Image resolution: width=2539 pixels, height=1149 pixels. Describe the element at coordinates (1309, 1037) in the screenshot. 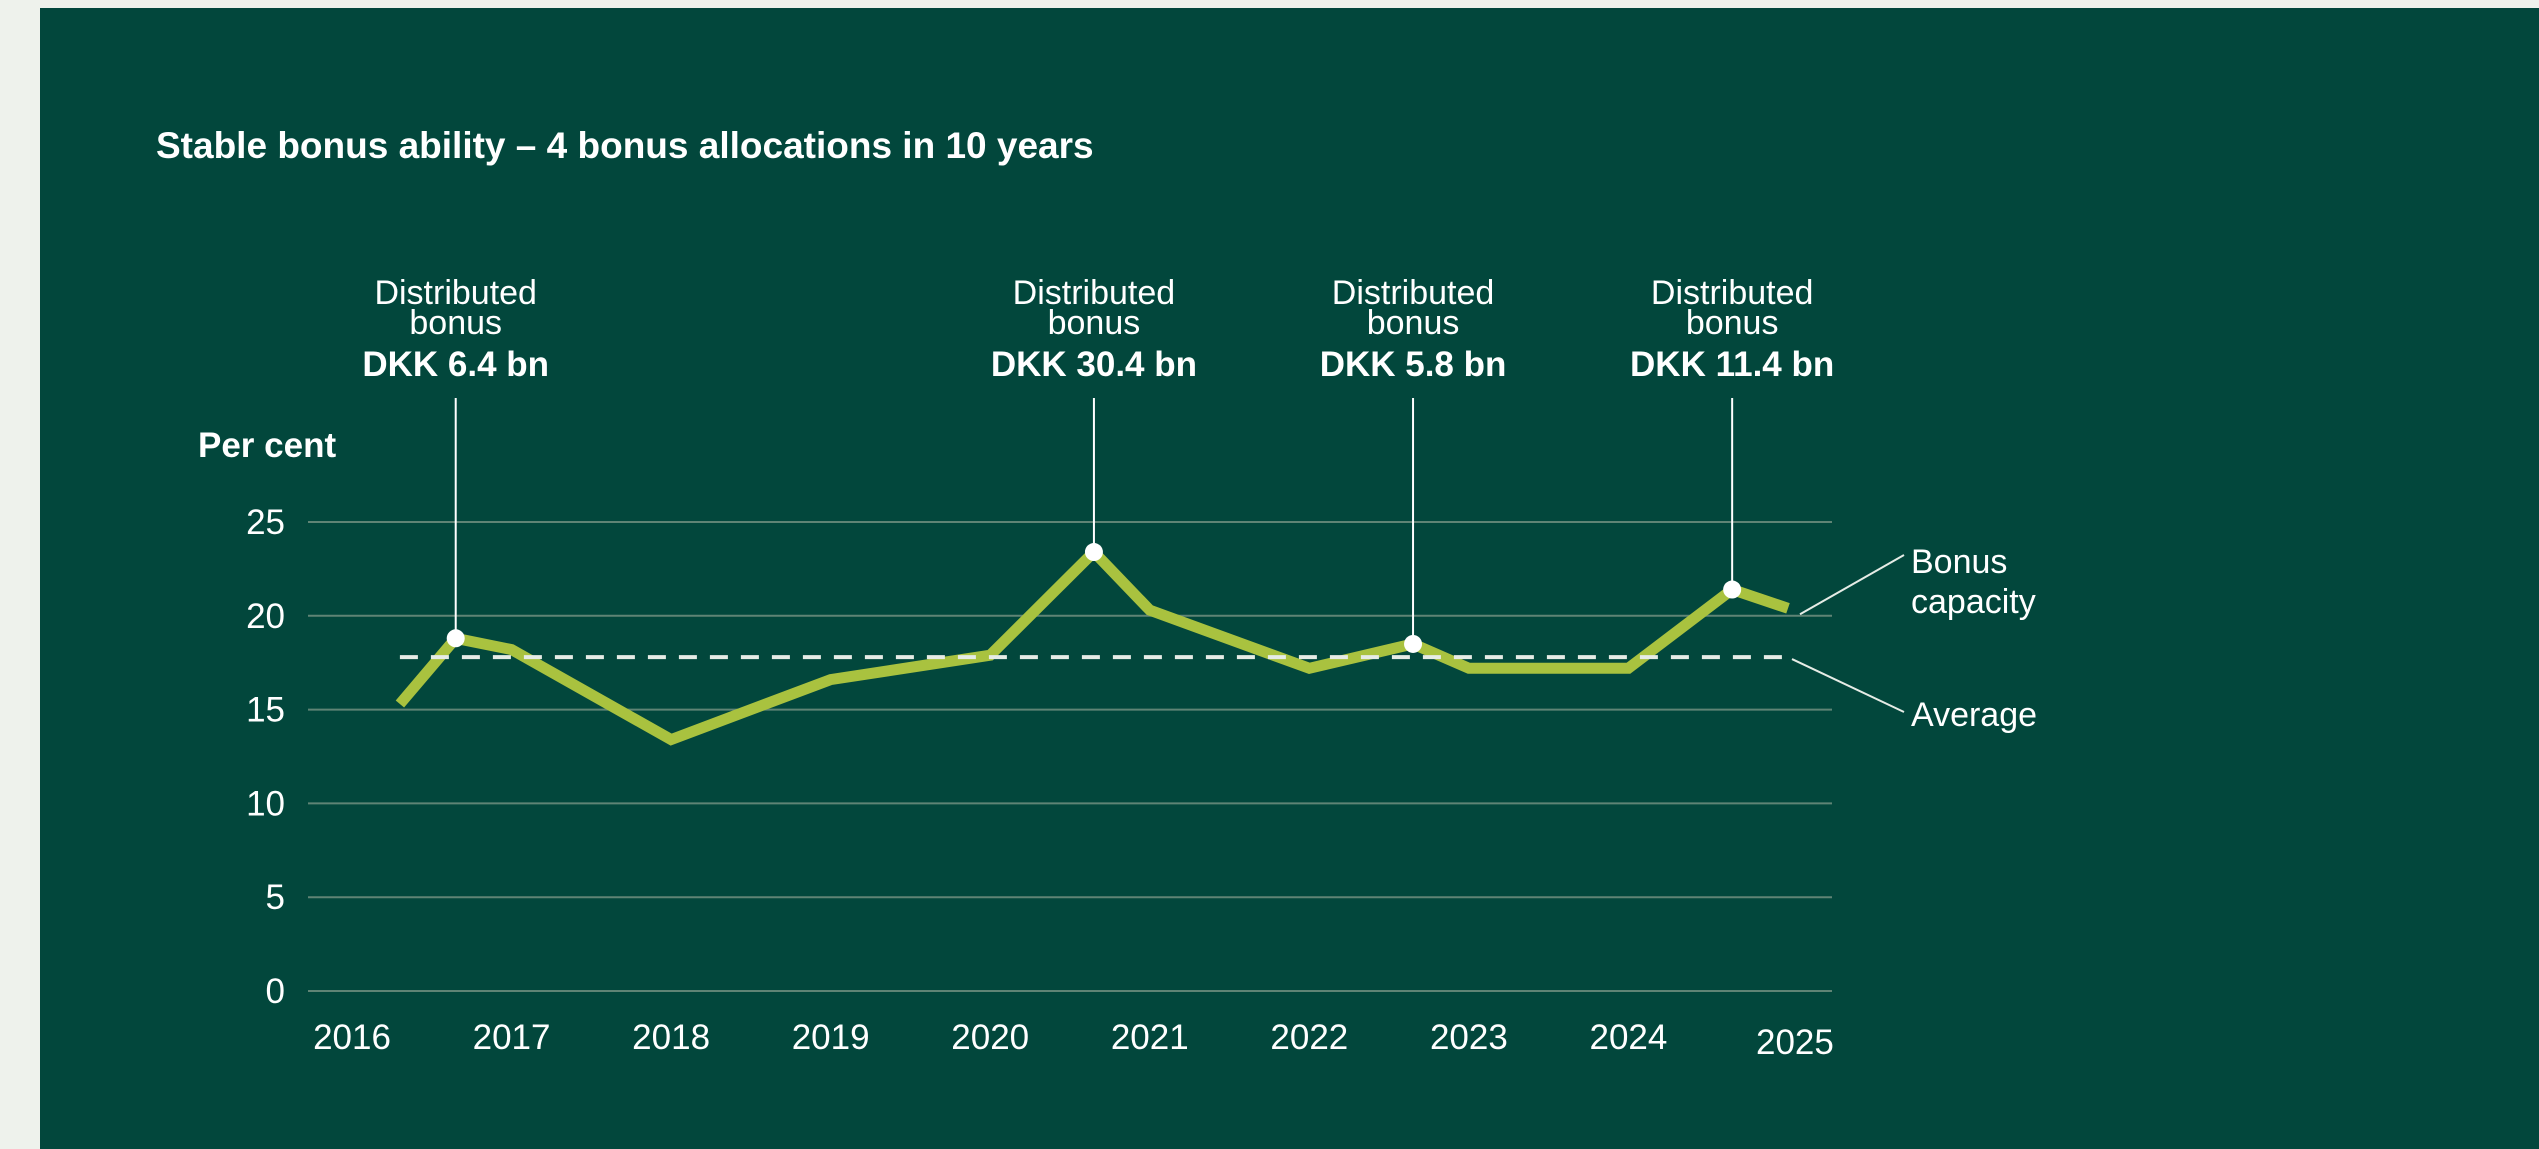

I see `x-tick-2022: 2022` at that location.